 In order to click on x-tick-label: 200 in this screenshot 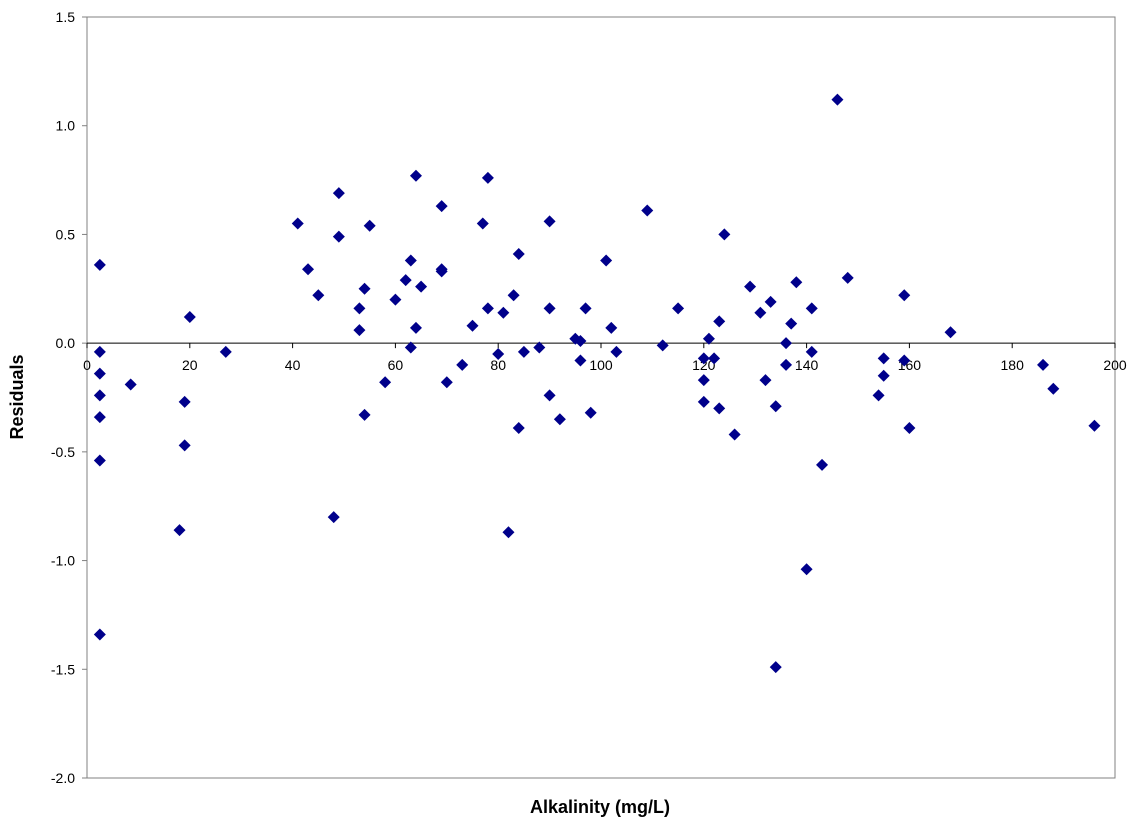, I will do `click(1115, 365)`.